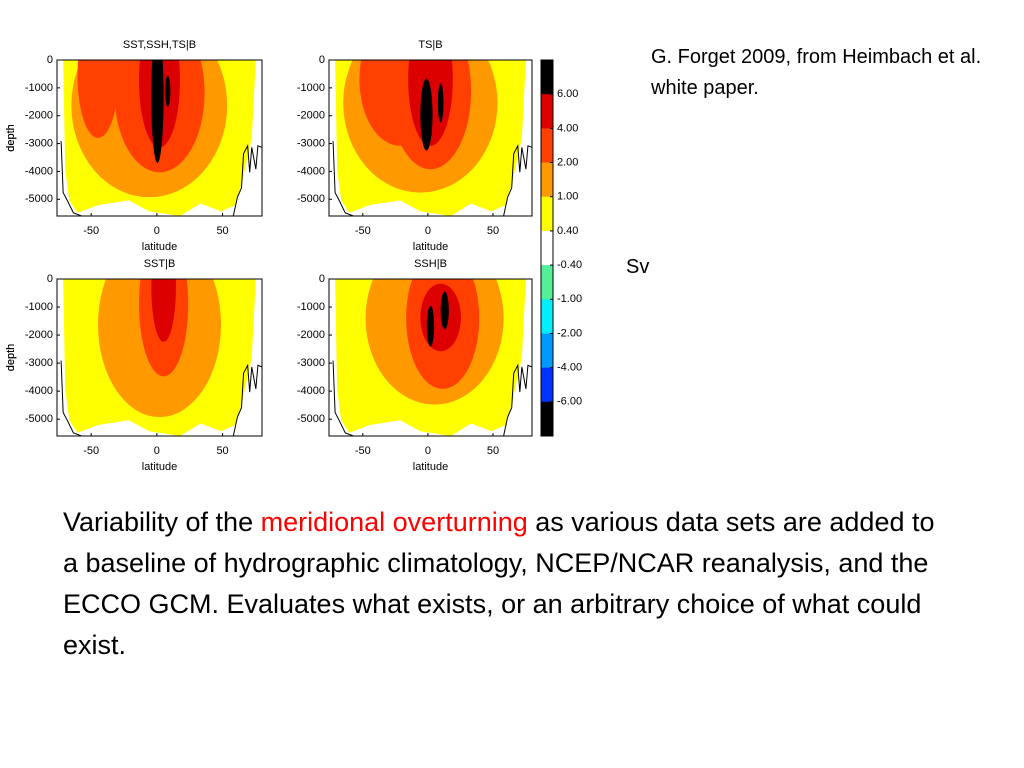 The image size is (1024, 768). I want to click on colorbar-tick-label: 1.00, so click(567, 197).